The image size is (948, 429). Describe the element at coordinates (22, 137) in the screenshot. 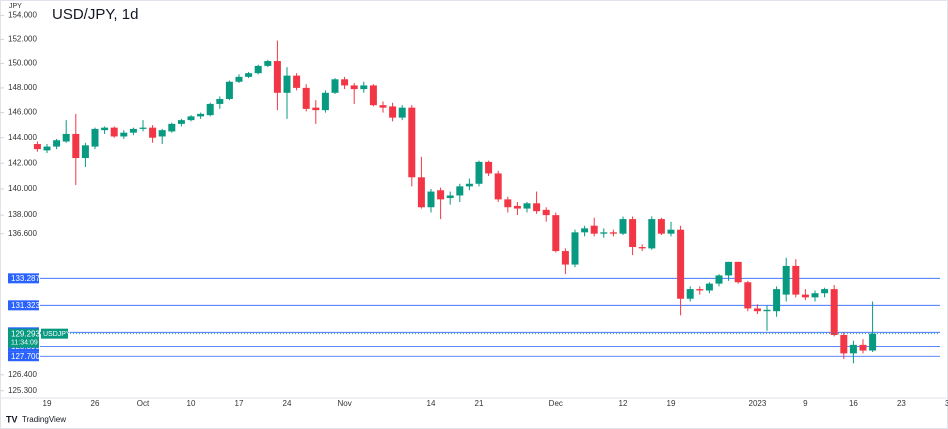

I see `y-tick-label: 144.000` at that location.